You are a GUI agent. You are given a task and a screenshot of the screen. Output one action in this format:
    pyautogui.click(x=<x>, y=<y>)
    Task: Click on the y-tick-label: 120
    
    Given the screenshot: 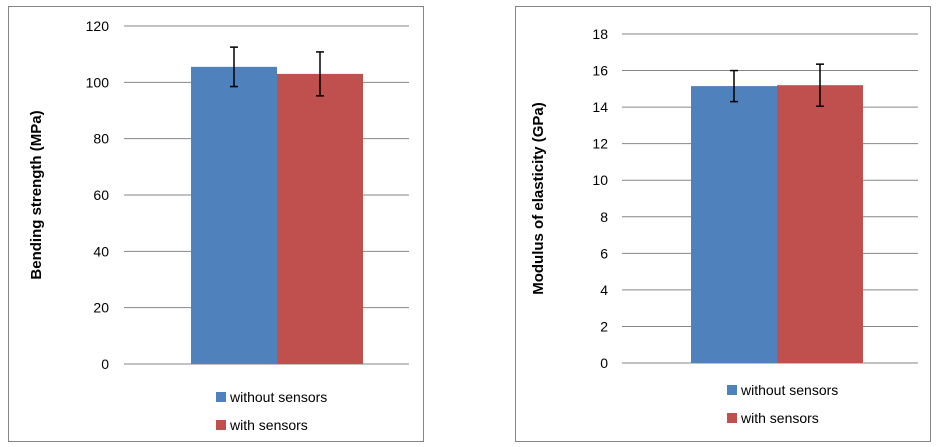 What is the action you would take?
    pyautogui.click(x=98, y=26)
    